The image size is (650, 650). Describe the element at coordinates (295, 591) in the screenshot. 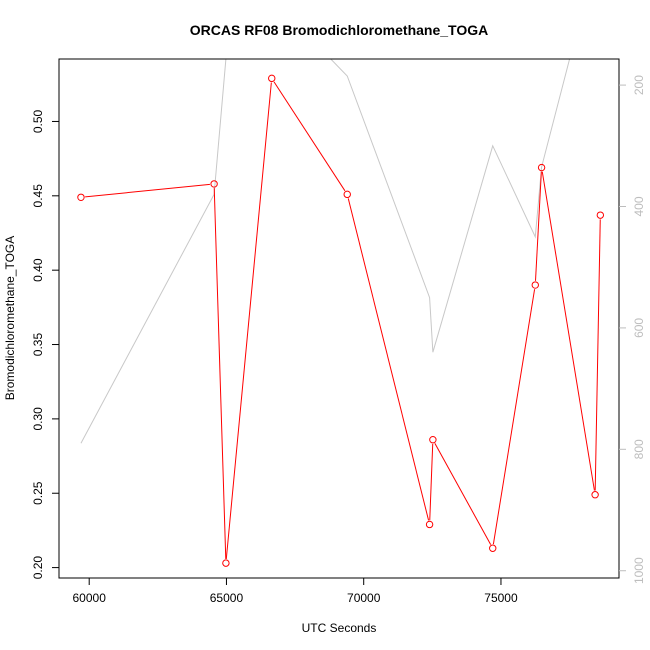

I see `x-axis: 60000 65000 70000 75000` at that location.